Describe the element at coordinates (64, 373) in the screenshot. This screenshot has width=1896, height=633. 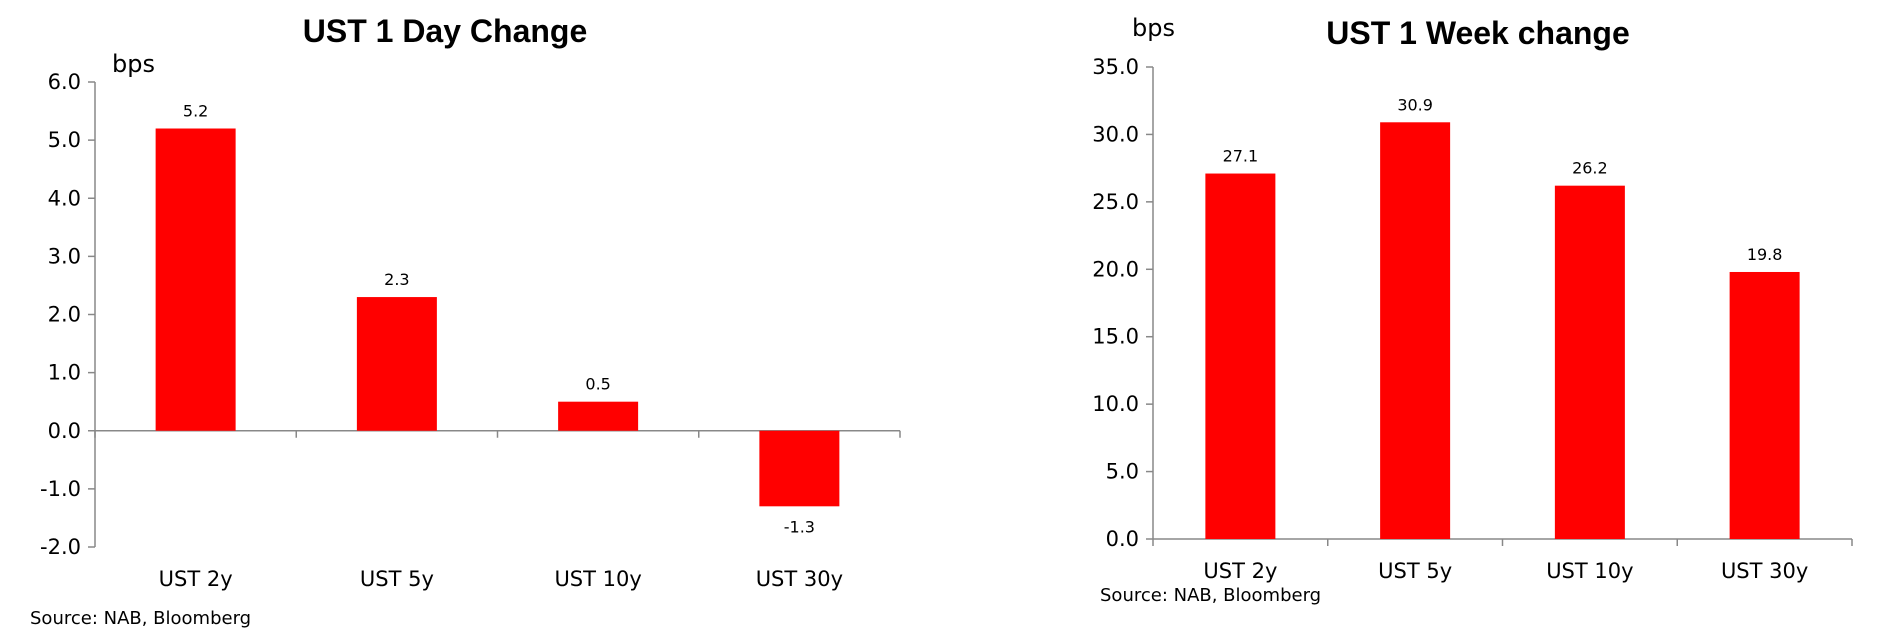
I see `y-tick-label: 1.0` at that location.